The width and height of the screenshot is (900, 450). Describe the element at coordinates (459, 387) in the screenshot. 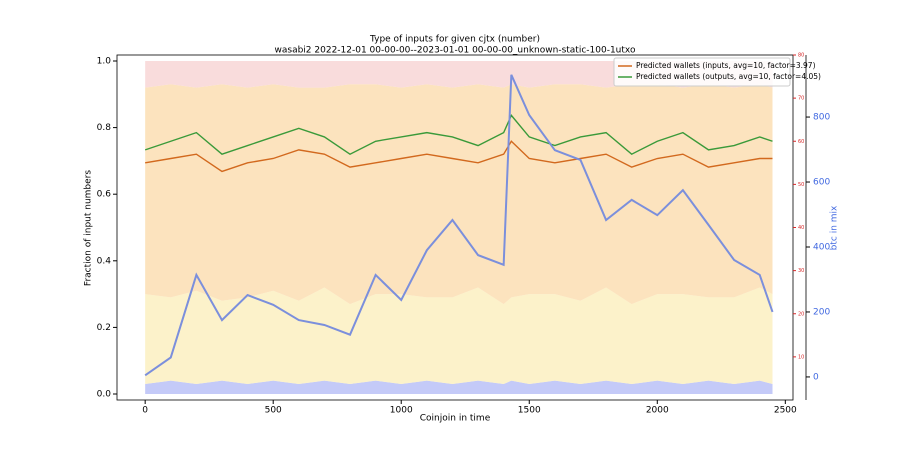

I see `stacked-area` at that location.